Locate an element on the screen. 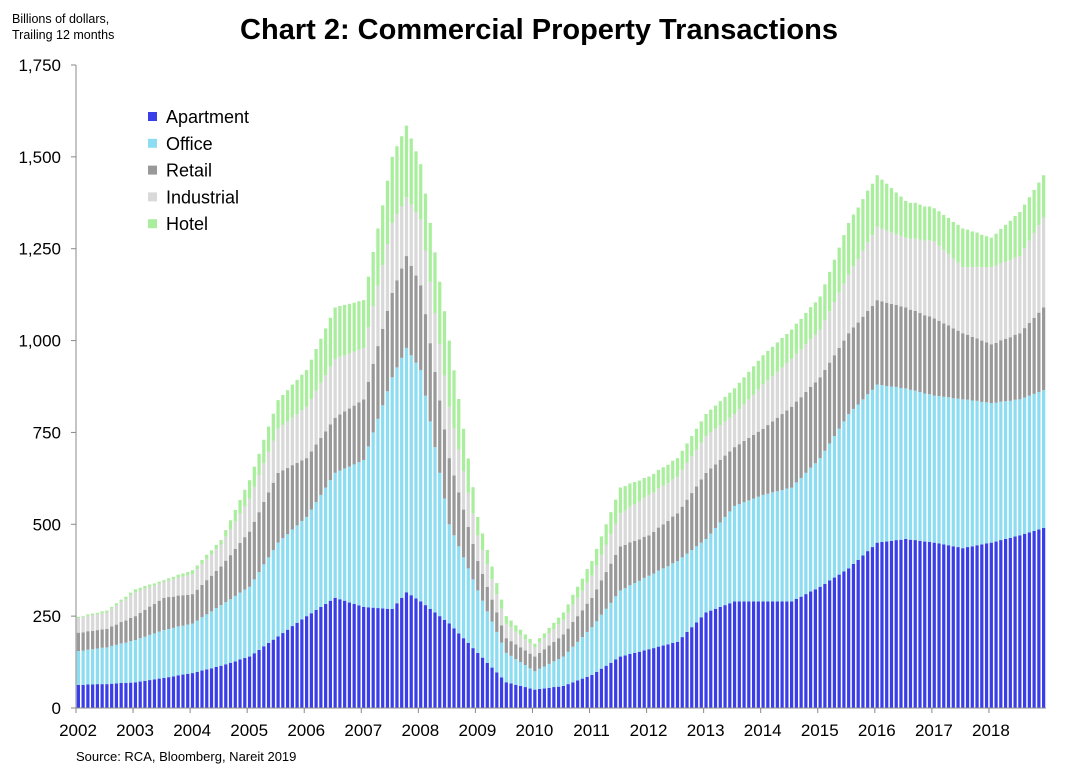 The image size is (1078, 781). source-note: Source: RCA, Bloomberg, Nareit 2019 is located at coordinates (186, 756).